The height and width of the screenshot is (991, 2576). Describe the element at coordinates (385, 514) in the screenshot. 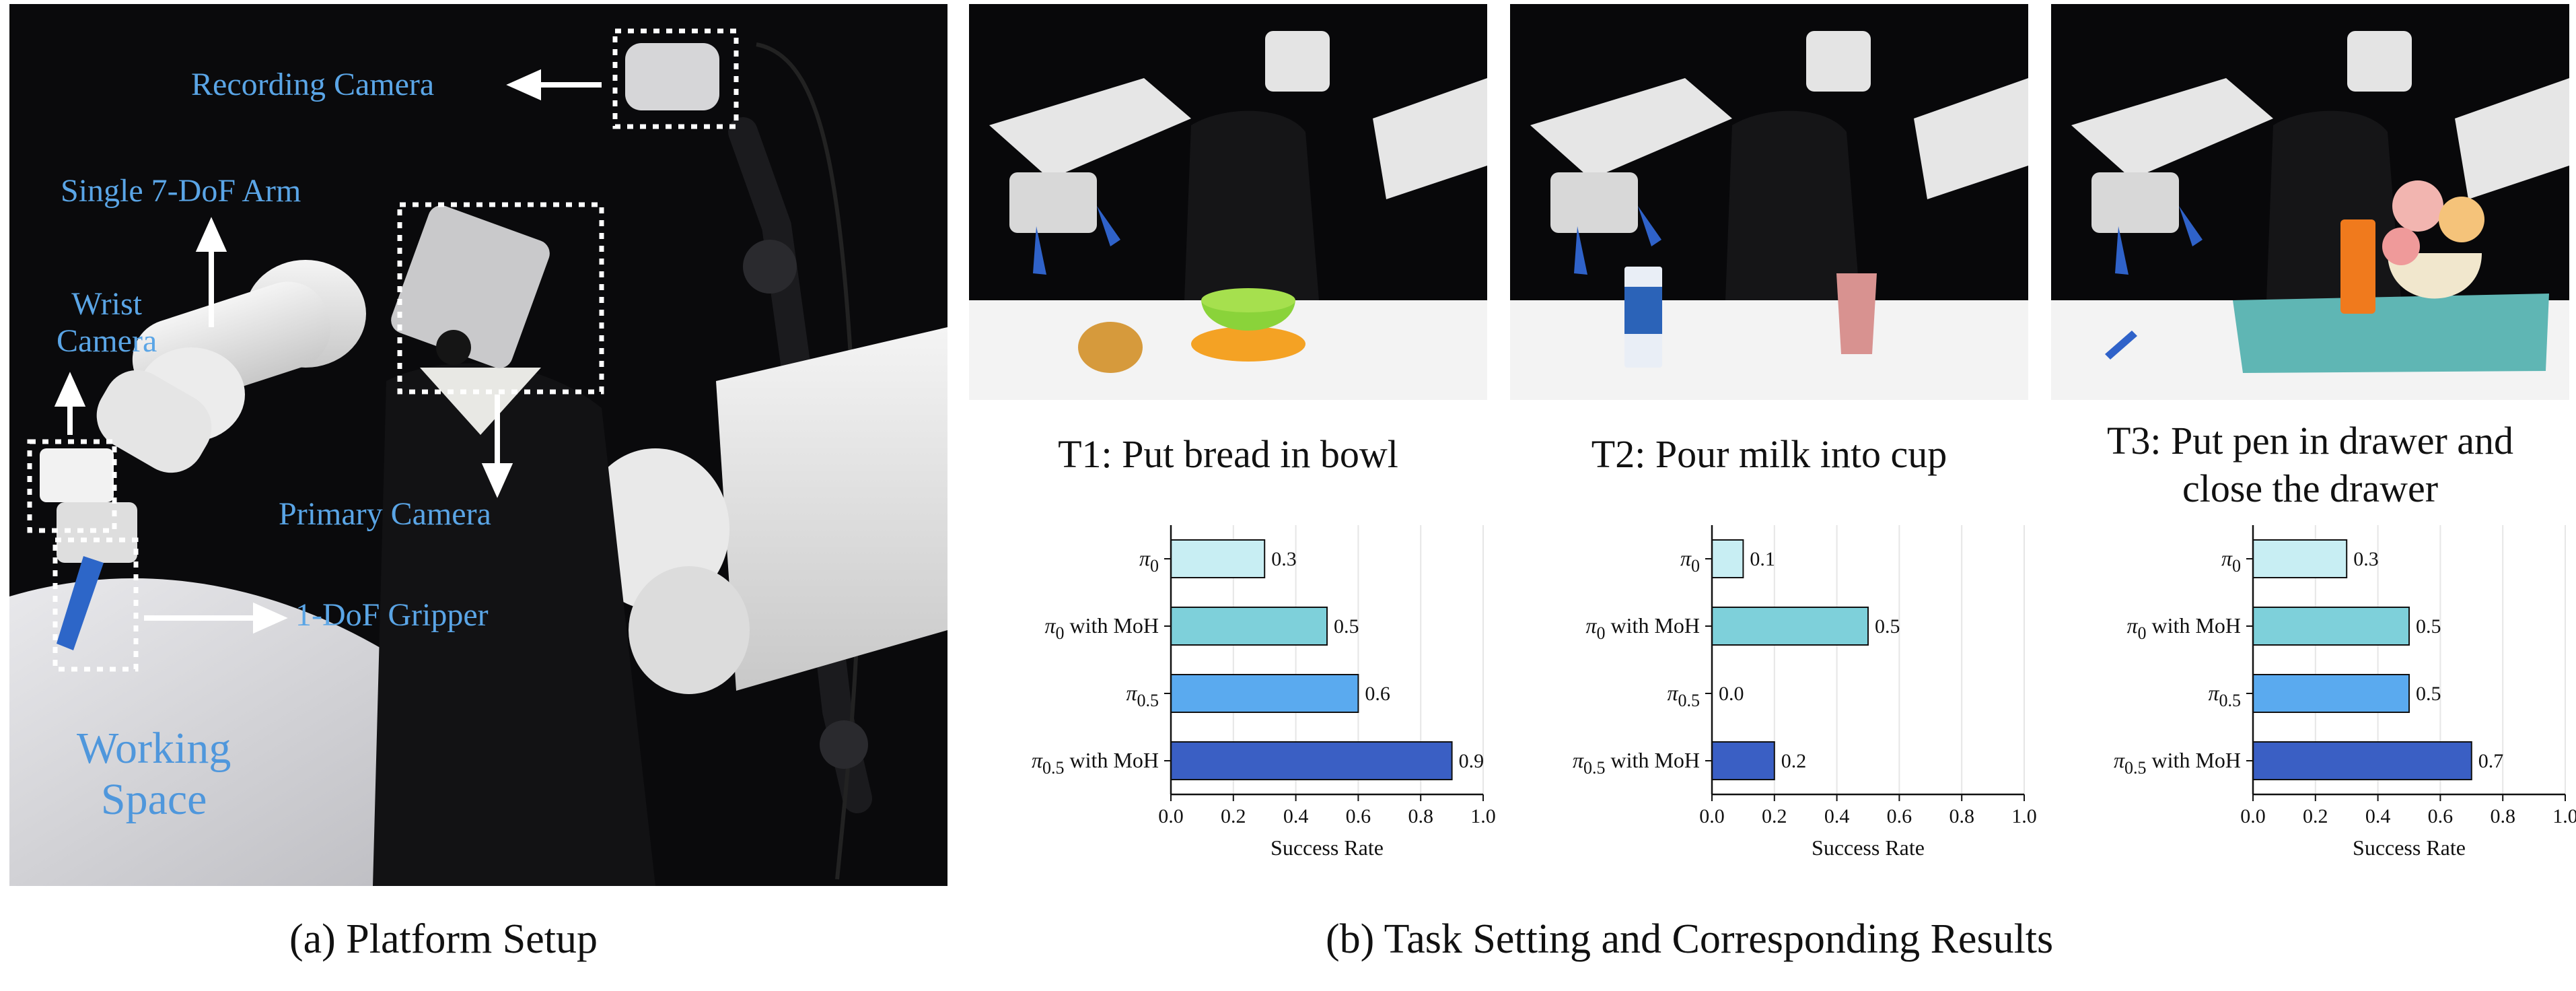

I see `label-primary-camera: Primary Camera` at that location.